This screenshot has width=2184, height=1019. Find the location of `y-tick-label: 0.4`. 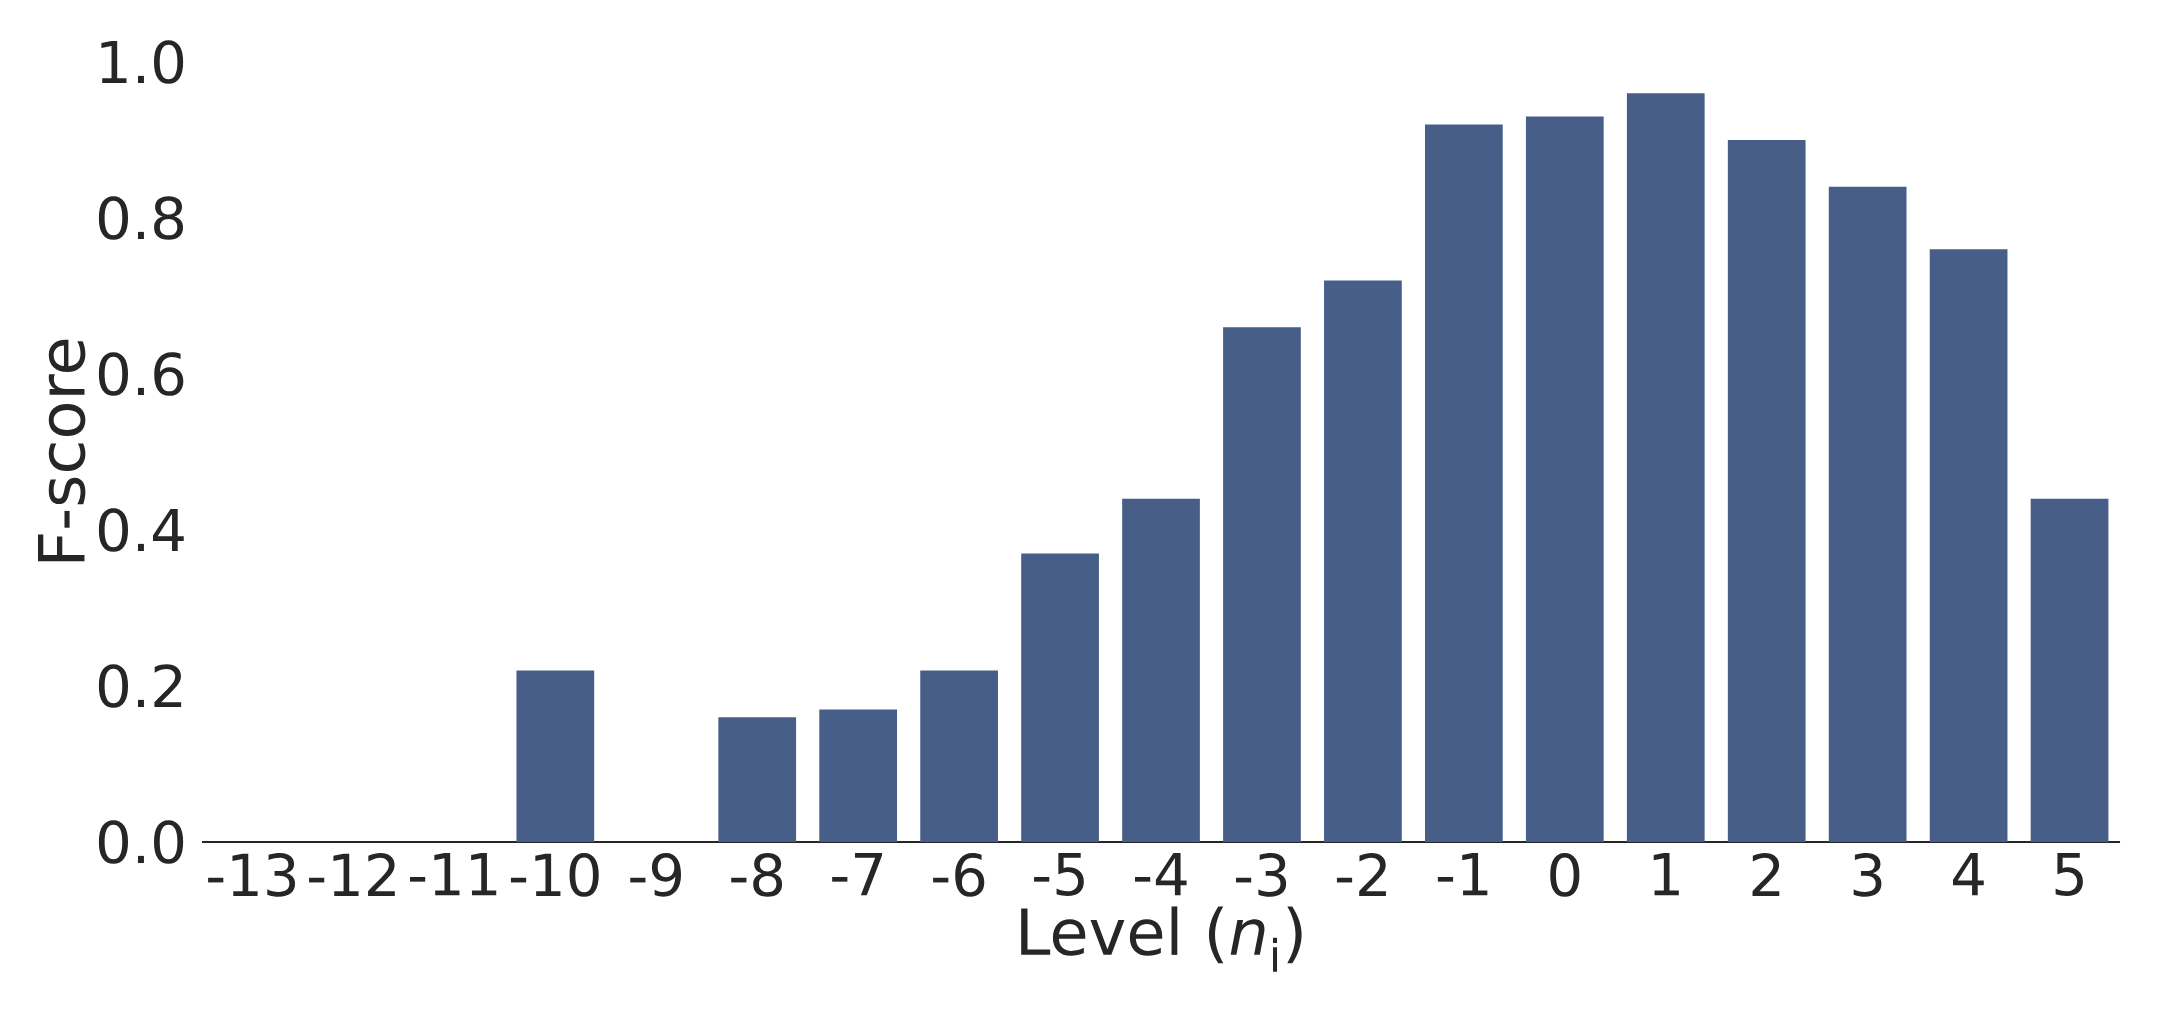

y-tick-label: 0.4 is located at coordinates (141, 530).